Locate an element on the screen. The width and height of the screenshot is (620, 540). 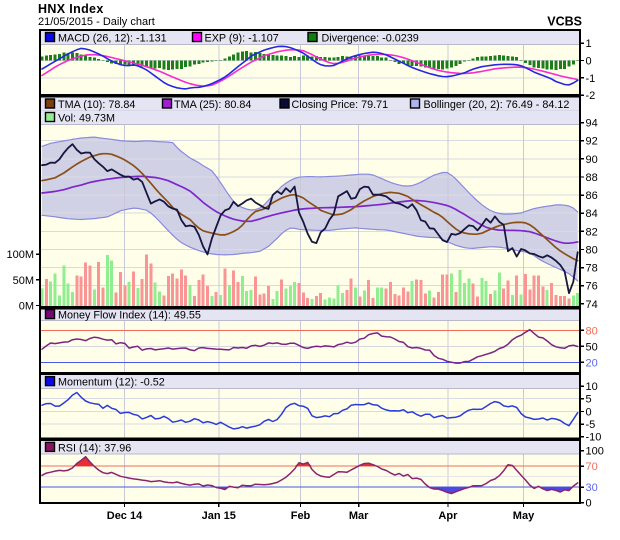
svg-text: 88 is located at coordinates (592, 178).